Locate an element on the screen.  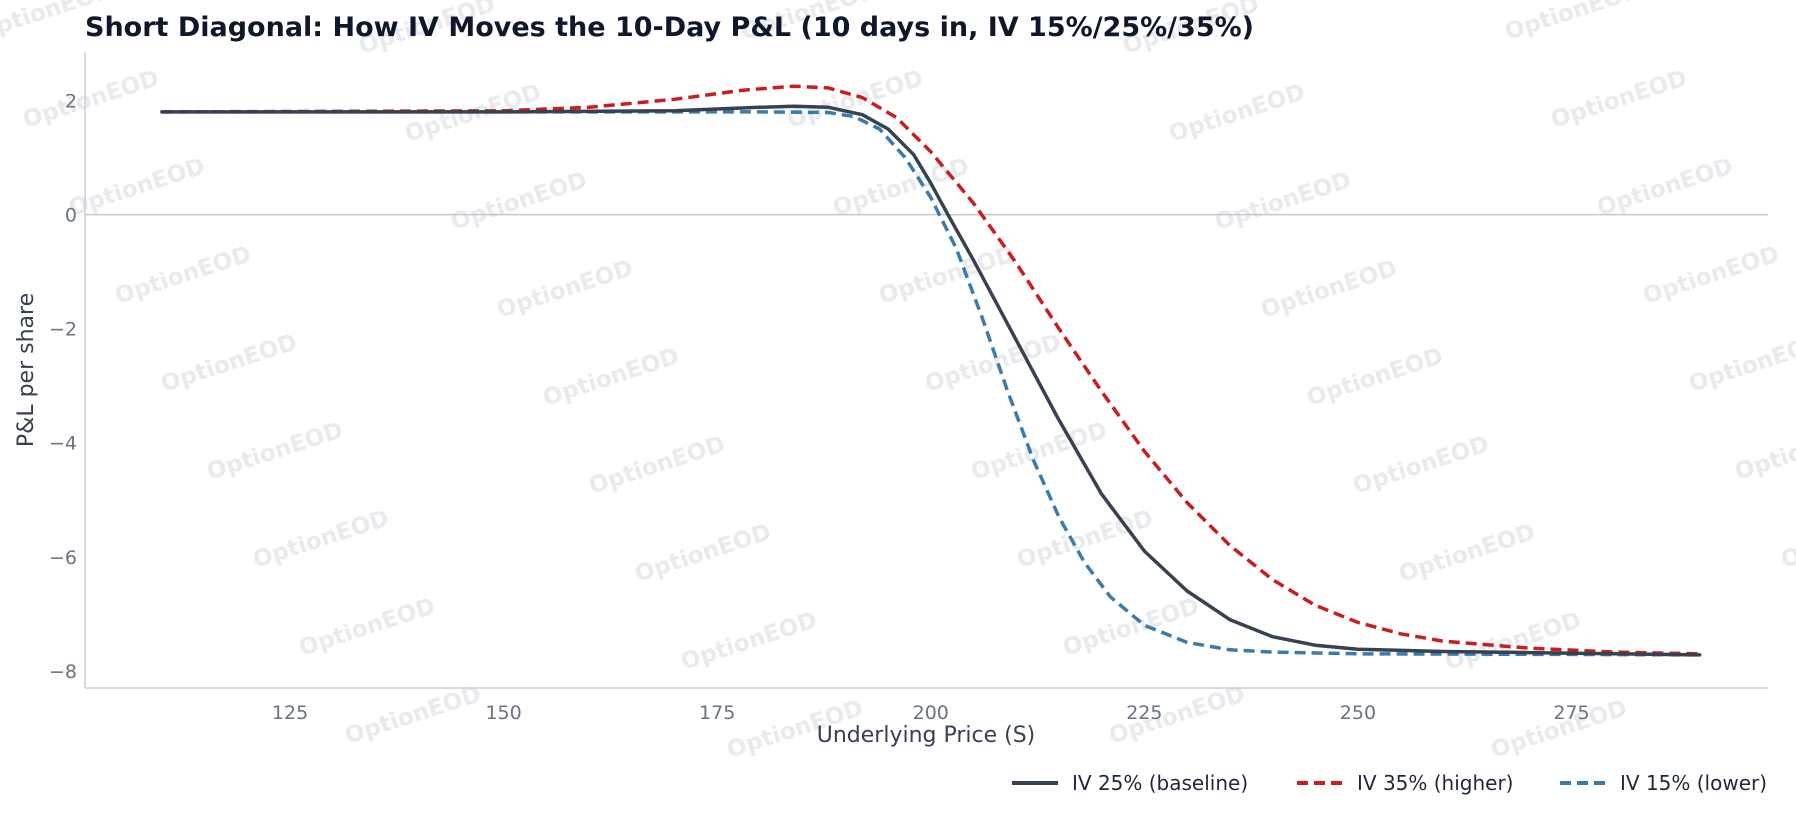
x-axis-label: Underlying Price (S) is located at coordinates (926, 735).